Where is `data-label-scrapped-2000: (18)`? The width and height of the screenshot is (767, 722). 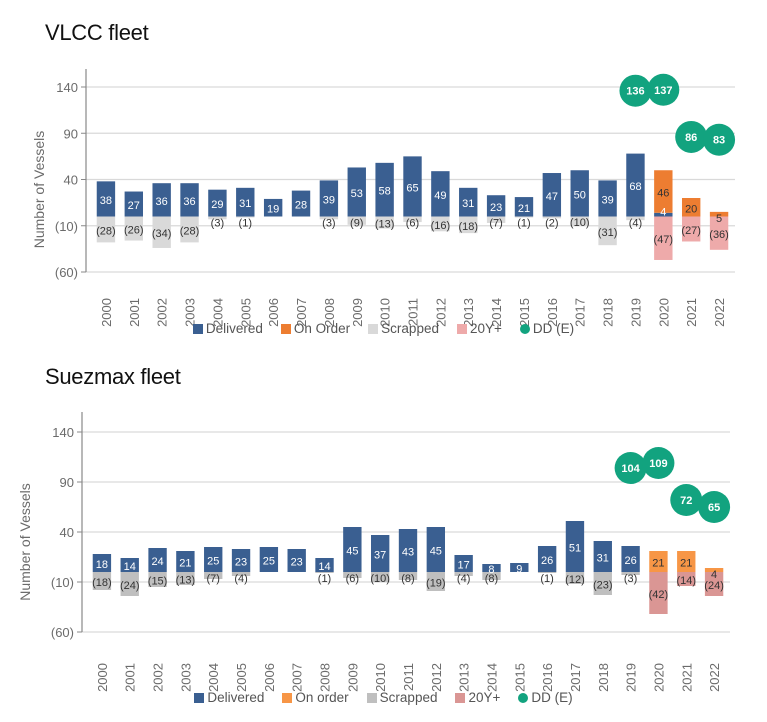 data-label-scrapped-2000: (18) is located at coordinates (102, 583).